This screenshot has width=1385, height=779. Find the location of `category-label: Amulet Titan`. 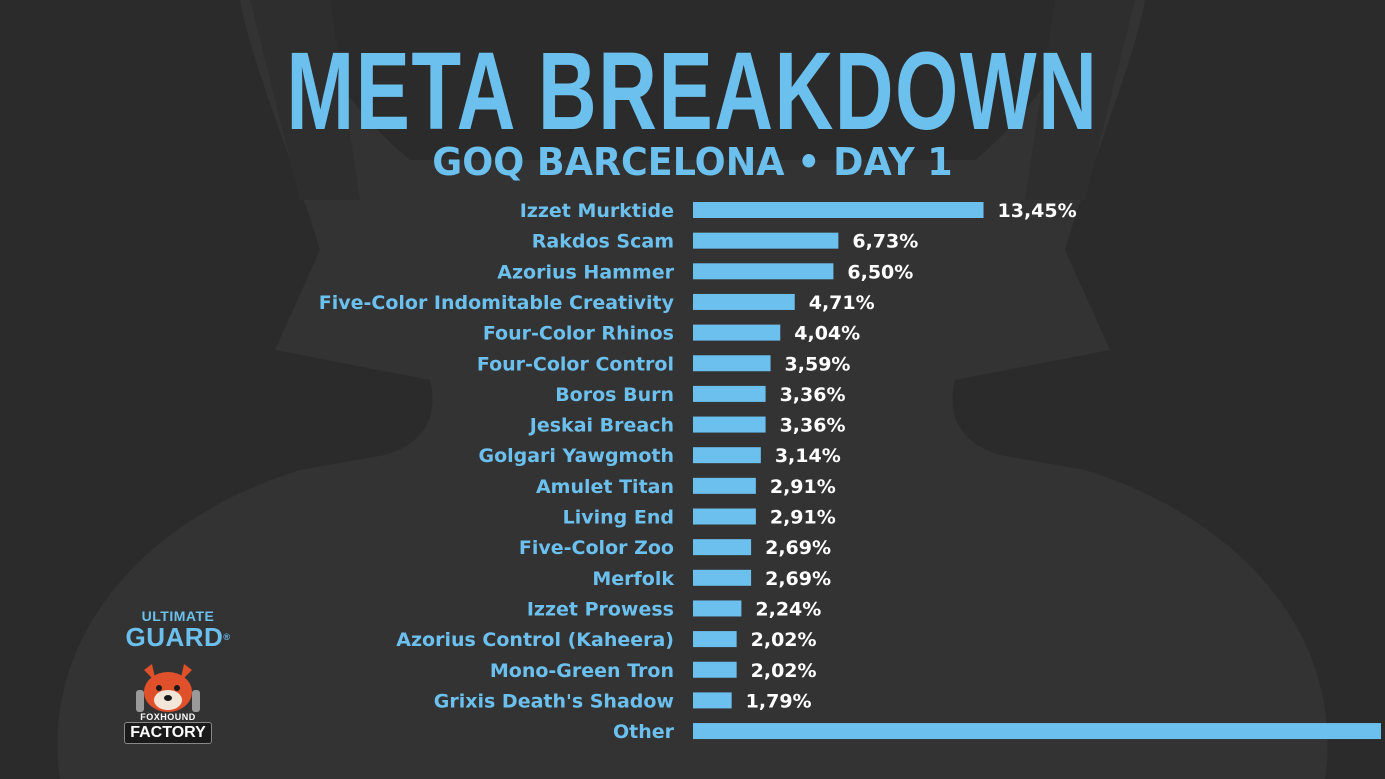

category-label: Amulet Titan is located at coordinates (605, 487).